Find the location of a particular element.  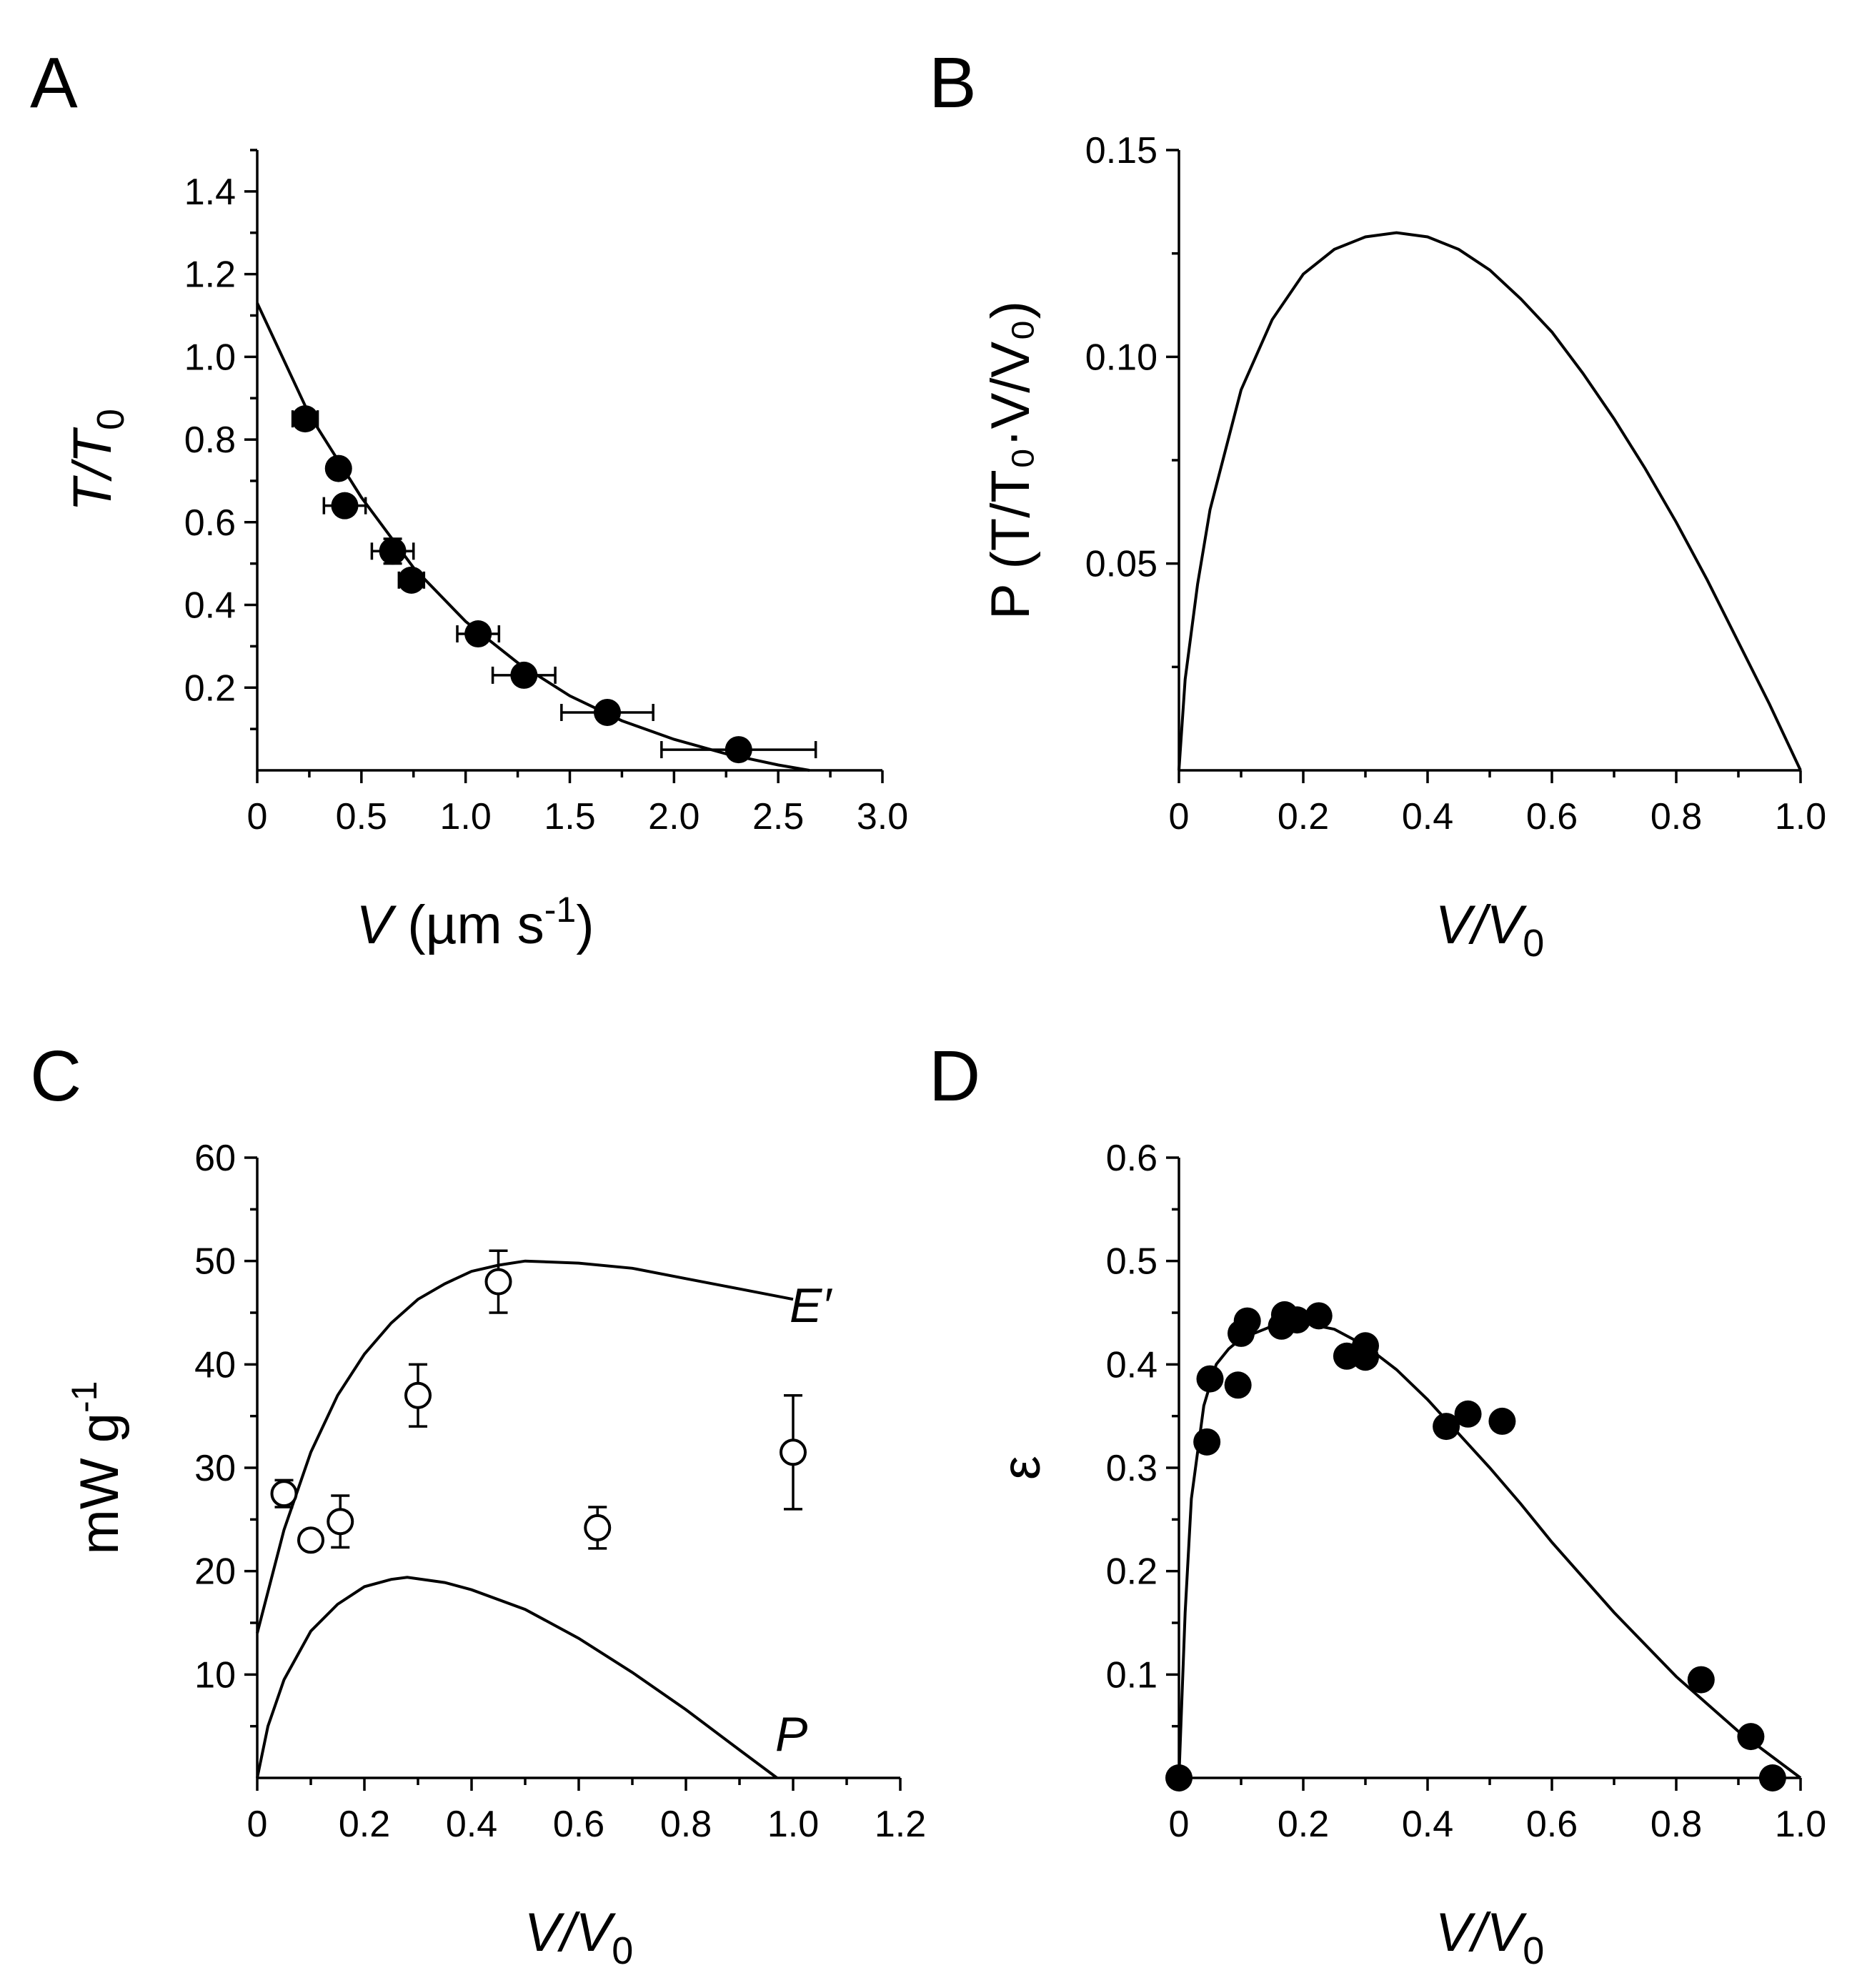

y-axis-label: mW g-1 is located at coordinates (97, 1468).